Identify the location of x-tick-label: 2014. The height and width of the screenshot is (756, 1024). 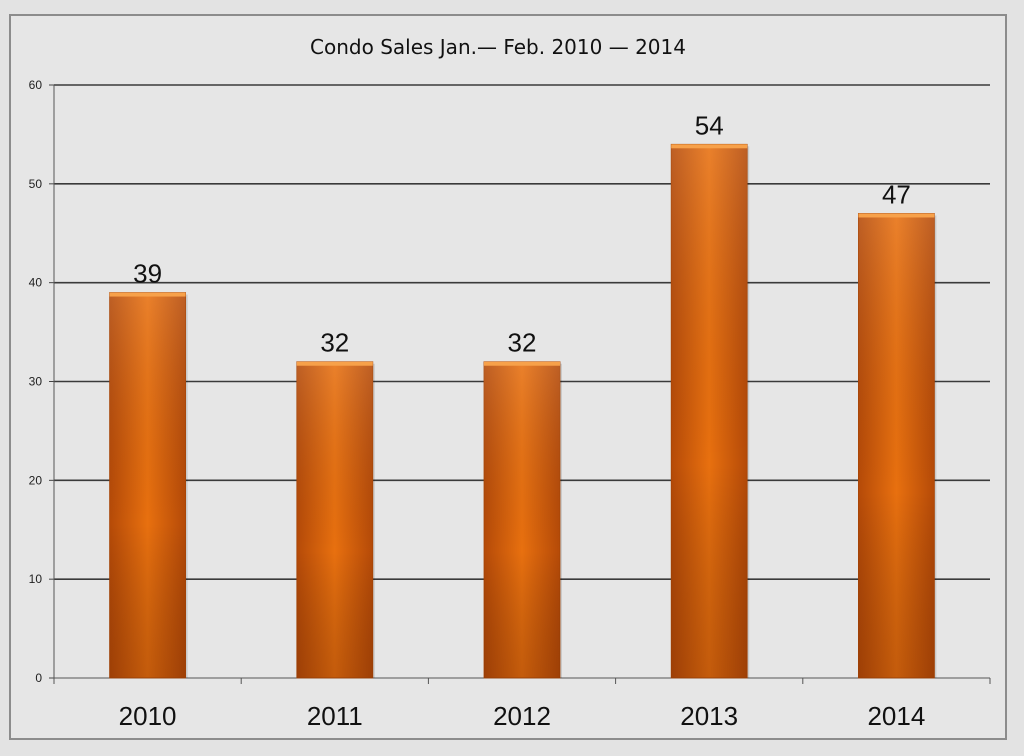
(896, 716).